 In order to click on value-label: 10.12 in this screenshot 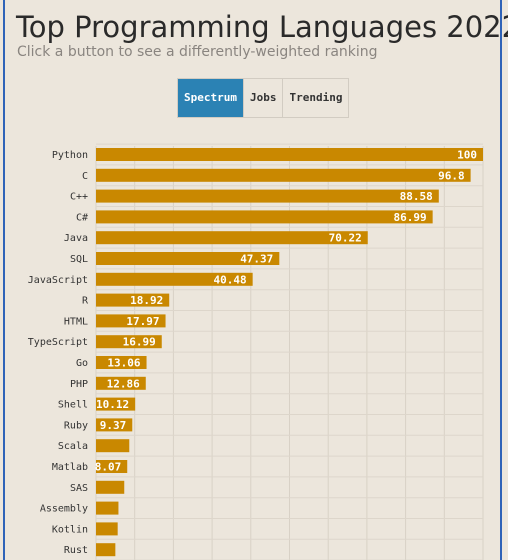, I will do `click(112, 404)`.